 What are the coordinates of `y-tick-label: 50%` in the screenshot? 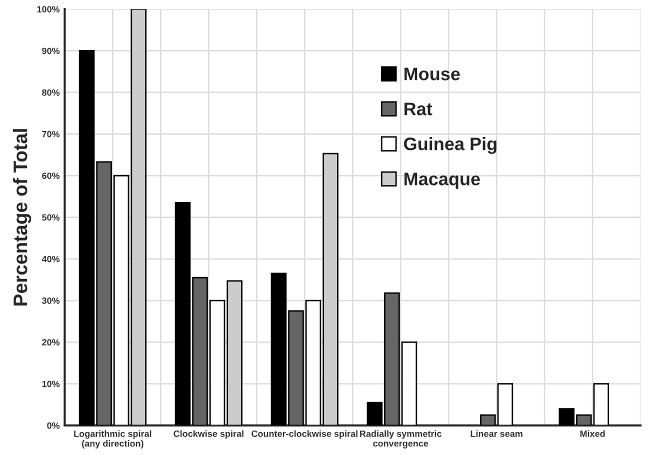 It's located at (51, 217).